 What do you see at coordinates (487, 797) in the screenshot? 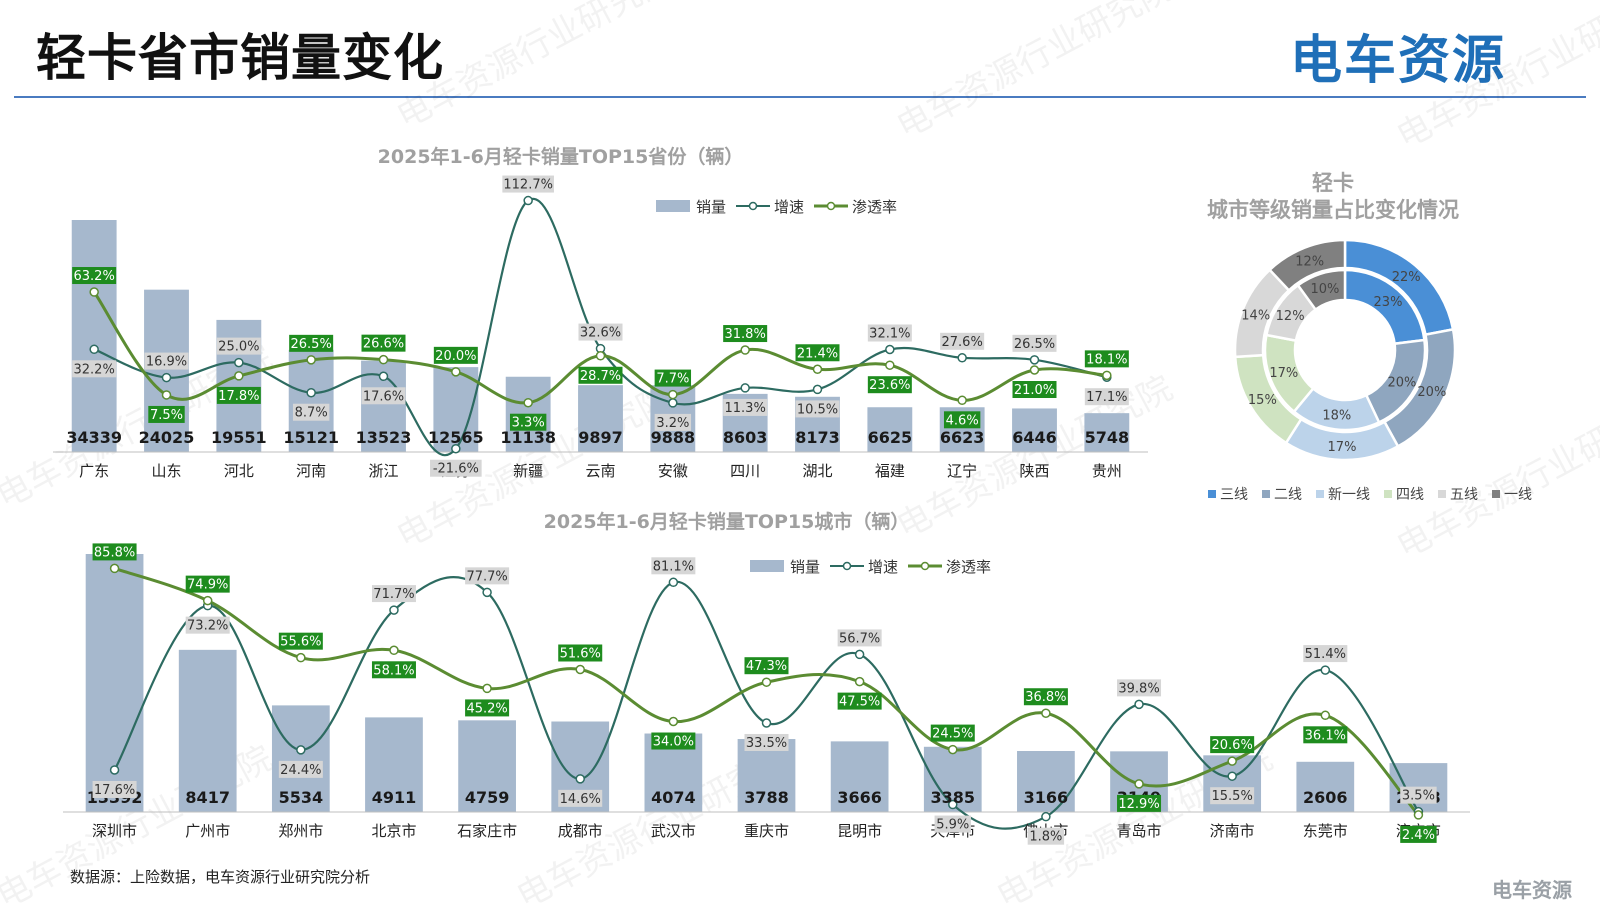
I see `sales-data-label: 4759` at bounding box center [487, 797].